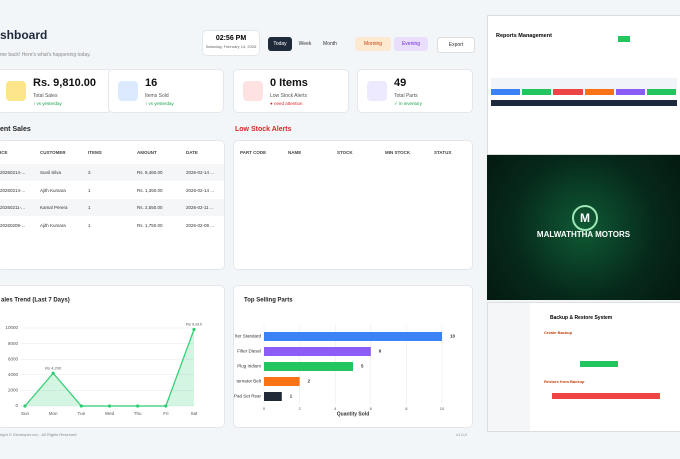 This screenshot has height=459, width=680. Describe the element at coordinates (16, 405) in the screenshot. I see `y-tick-label: 0` at that location.